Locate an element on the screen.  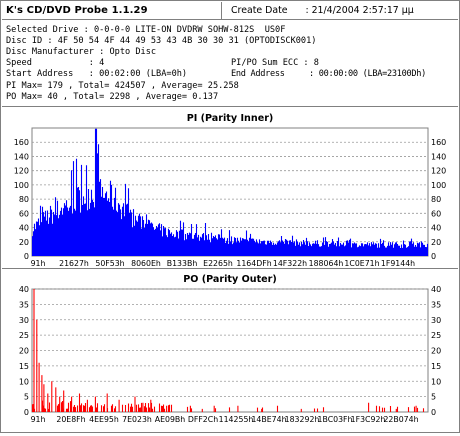
pi-xtick: 50F53h is located at coordinates (109, 263).